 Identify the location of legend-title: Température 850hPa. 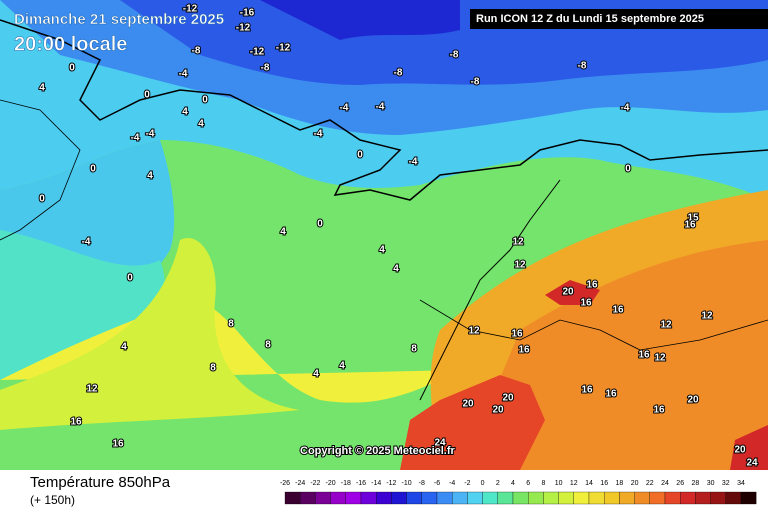
(100, 482).